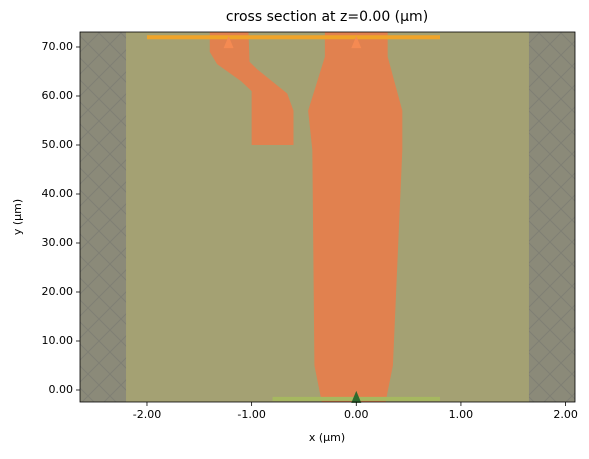 The height and width of the screenshot is (459, 589). I want to click on chart-title: cross section at z=0.00 (μm), so click(327, 17).